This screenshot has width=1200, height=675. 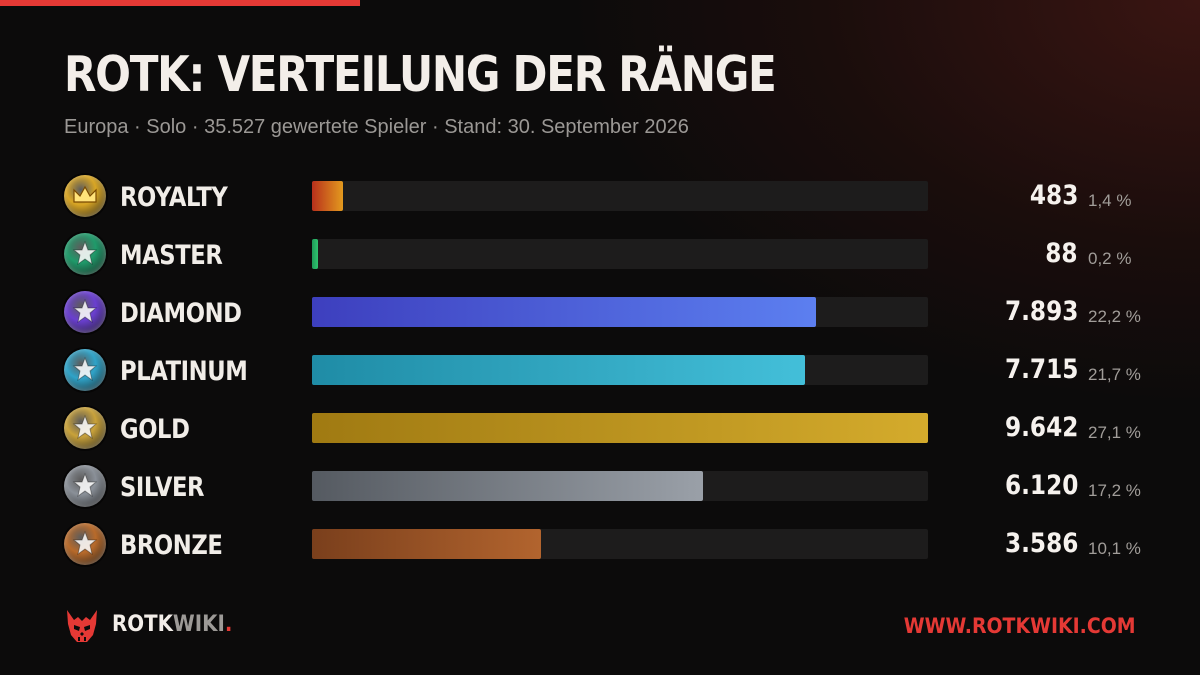 What do you see at coordinates (1041, 311) in the screenshot?
I see `count-label-diamond: 7.893` at bounding box center [1041, 311].